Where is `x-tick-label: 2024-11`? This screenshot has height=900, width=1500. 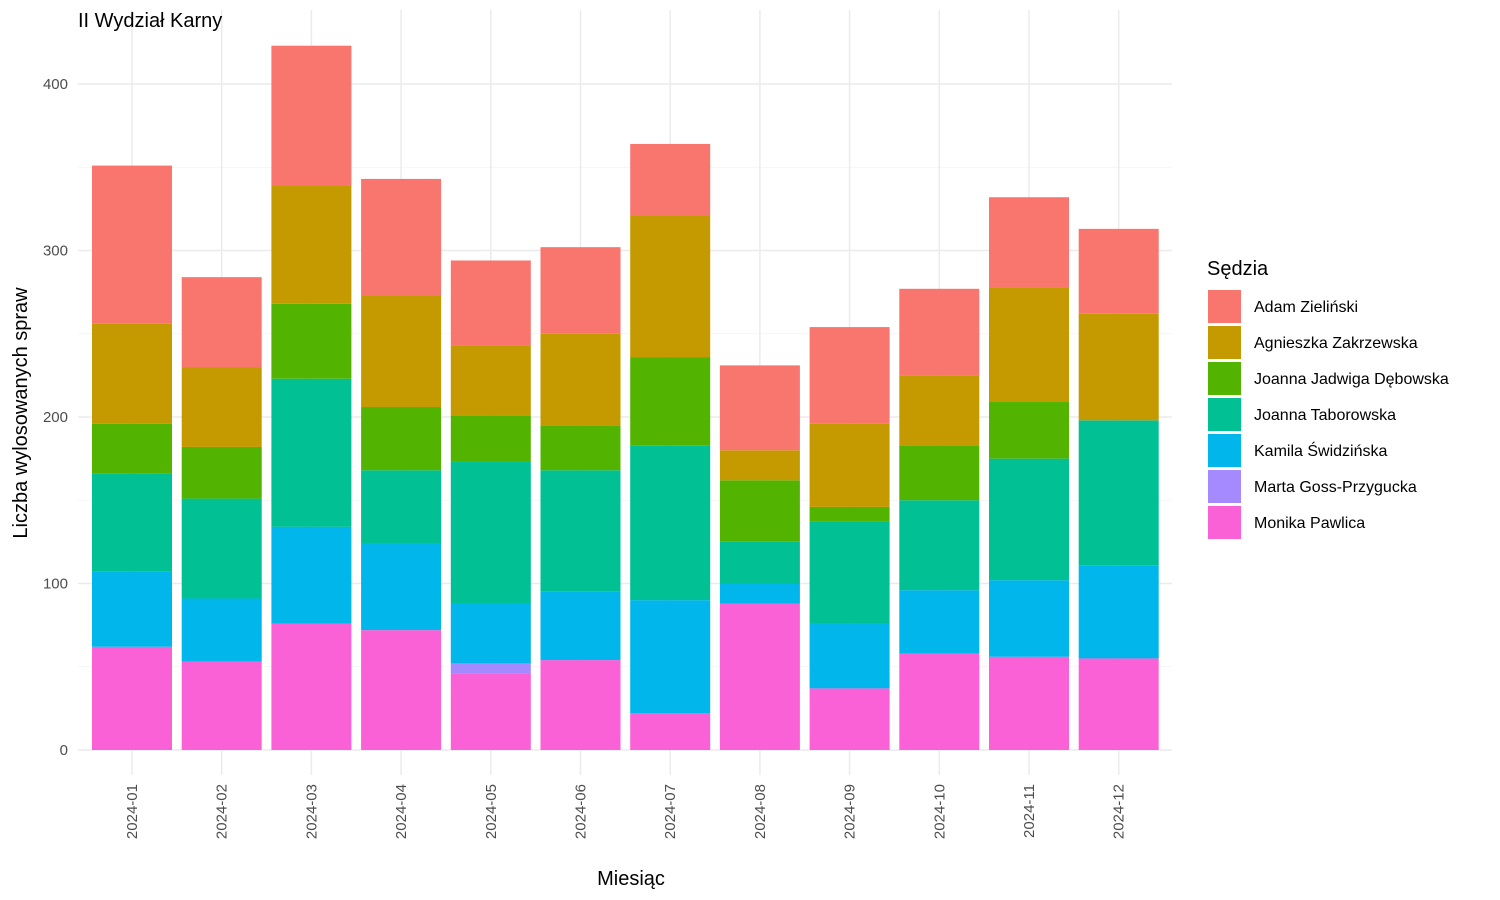 x-tick-label: 2024-11 is located at coordinates (1029, 811).